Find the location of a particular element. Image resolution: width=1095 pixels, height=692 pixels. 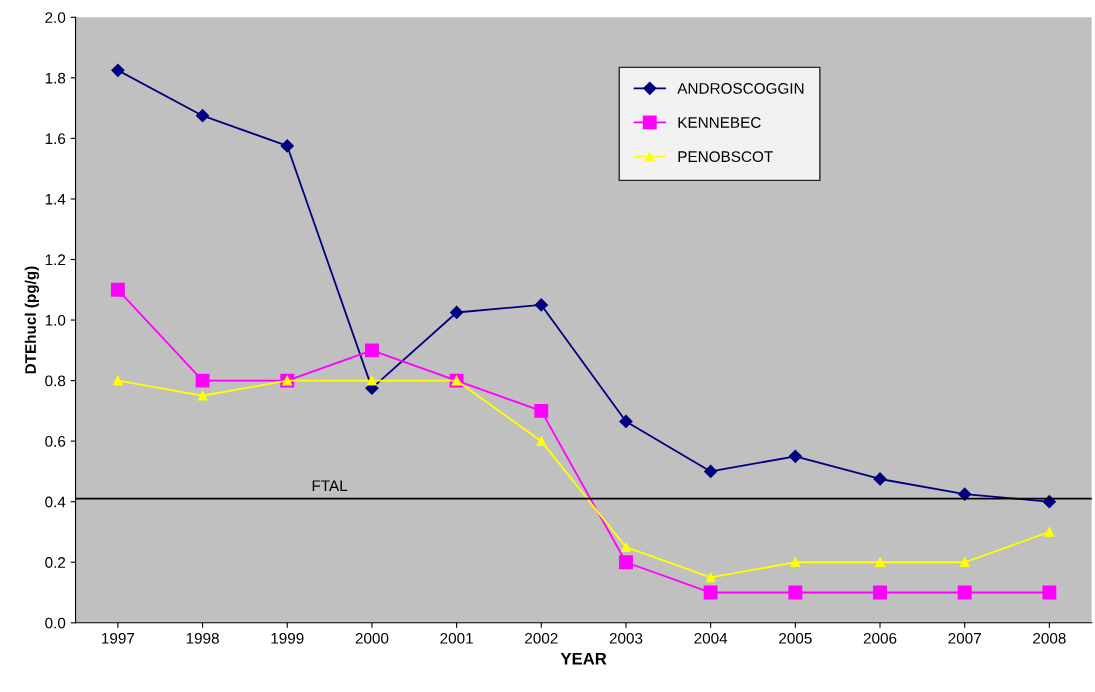

x-tick-label: 2005 is located at coordinates (795, 638).